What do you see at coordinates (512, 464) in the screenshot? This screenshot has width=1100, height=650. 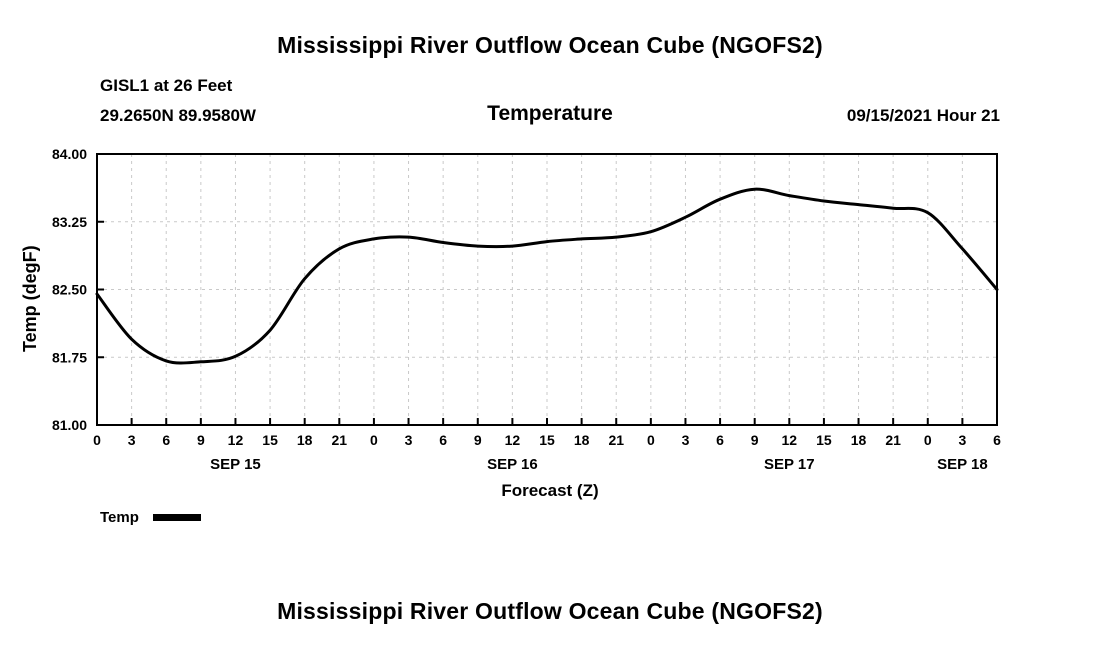 I see `day-label: SEP 16` at bounding box center [512, 464].